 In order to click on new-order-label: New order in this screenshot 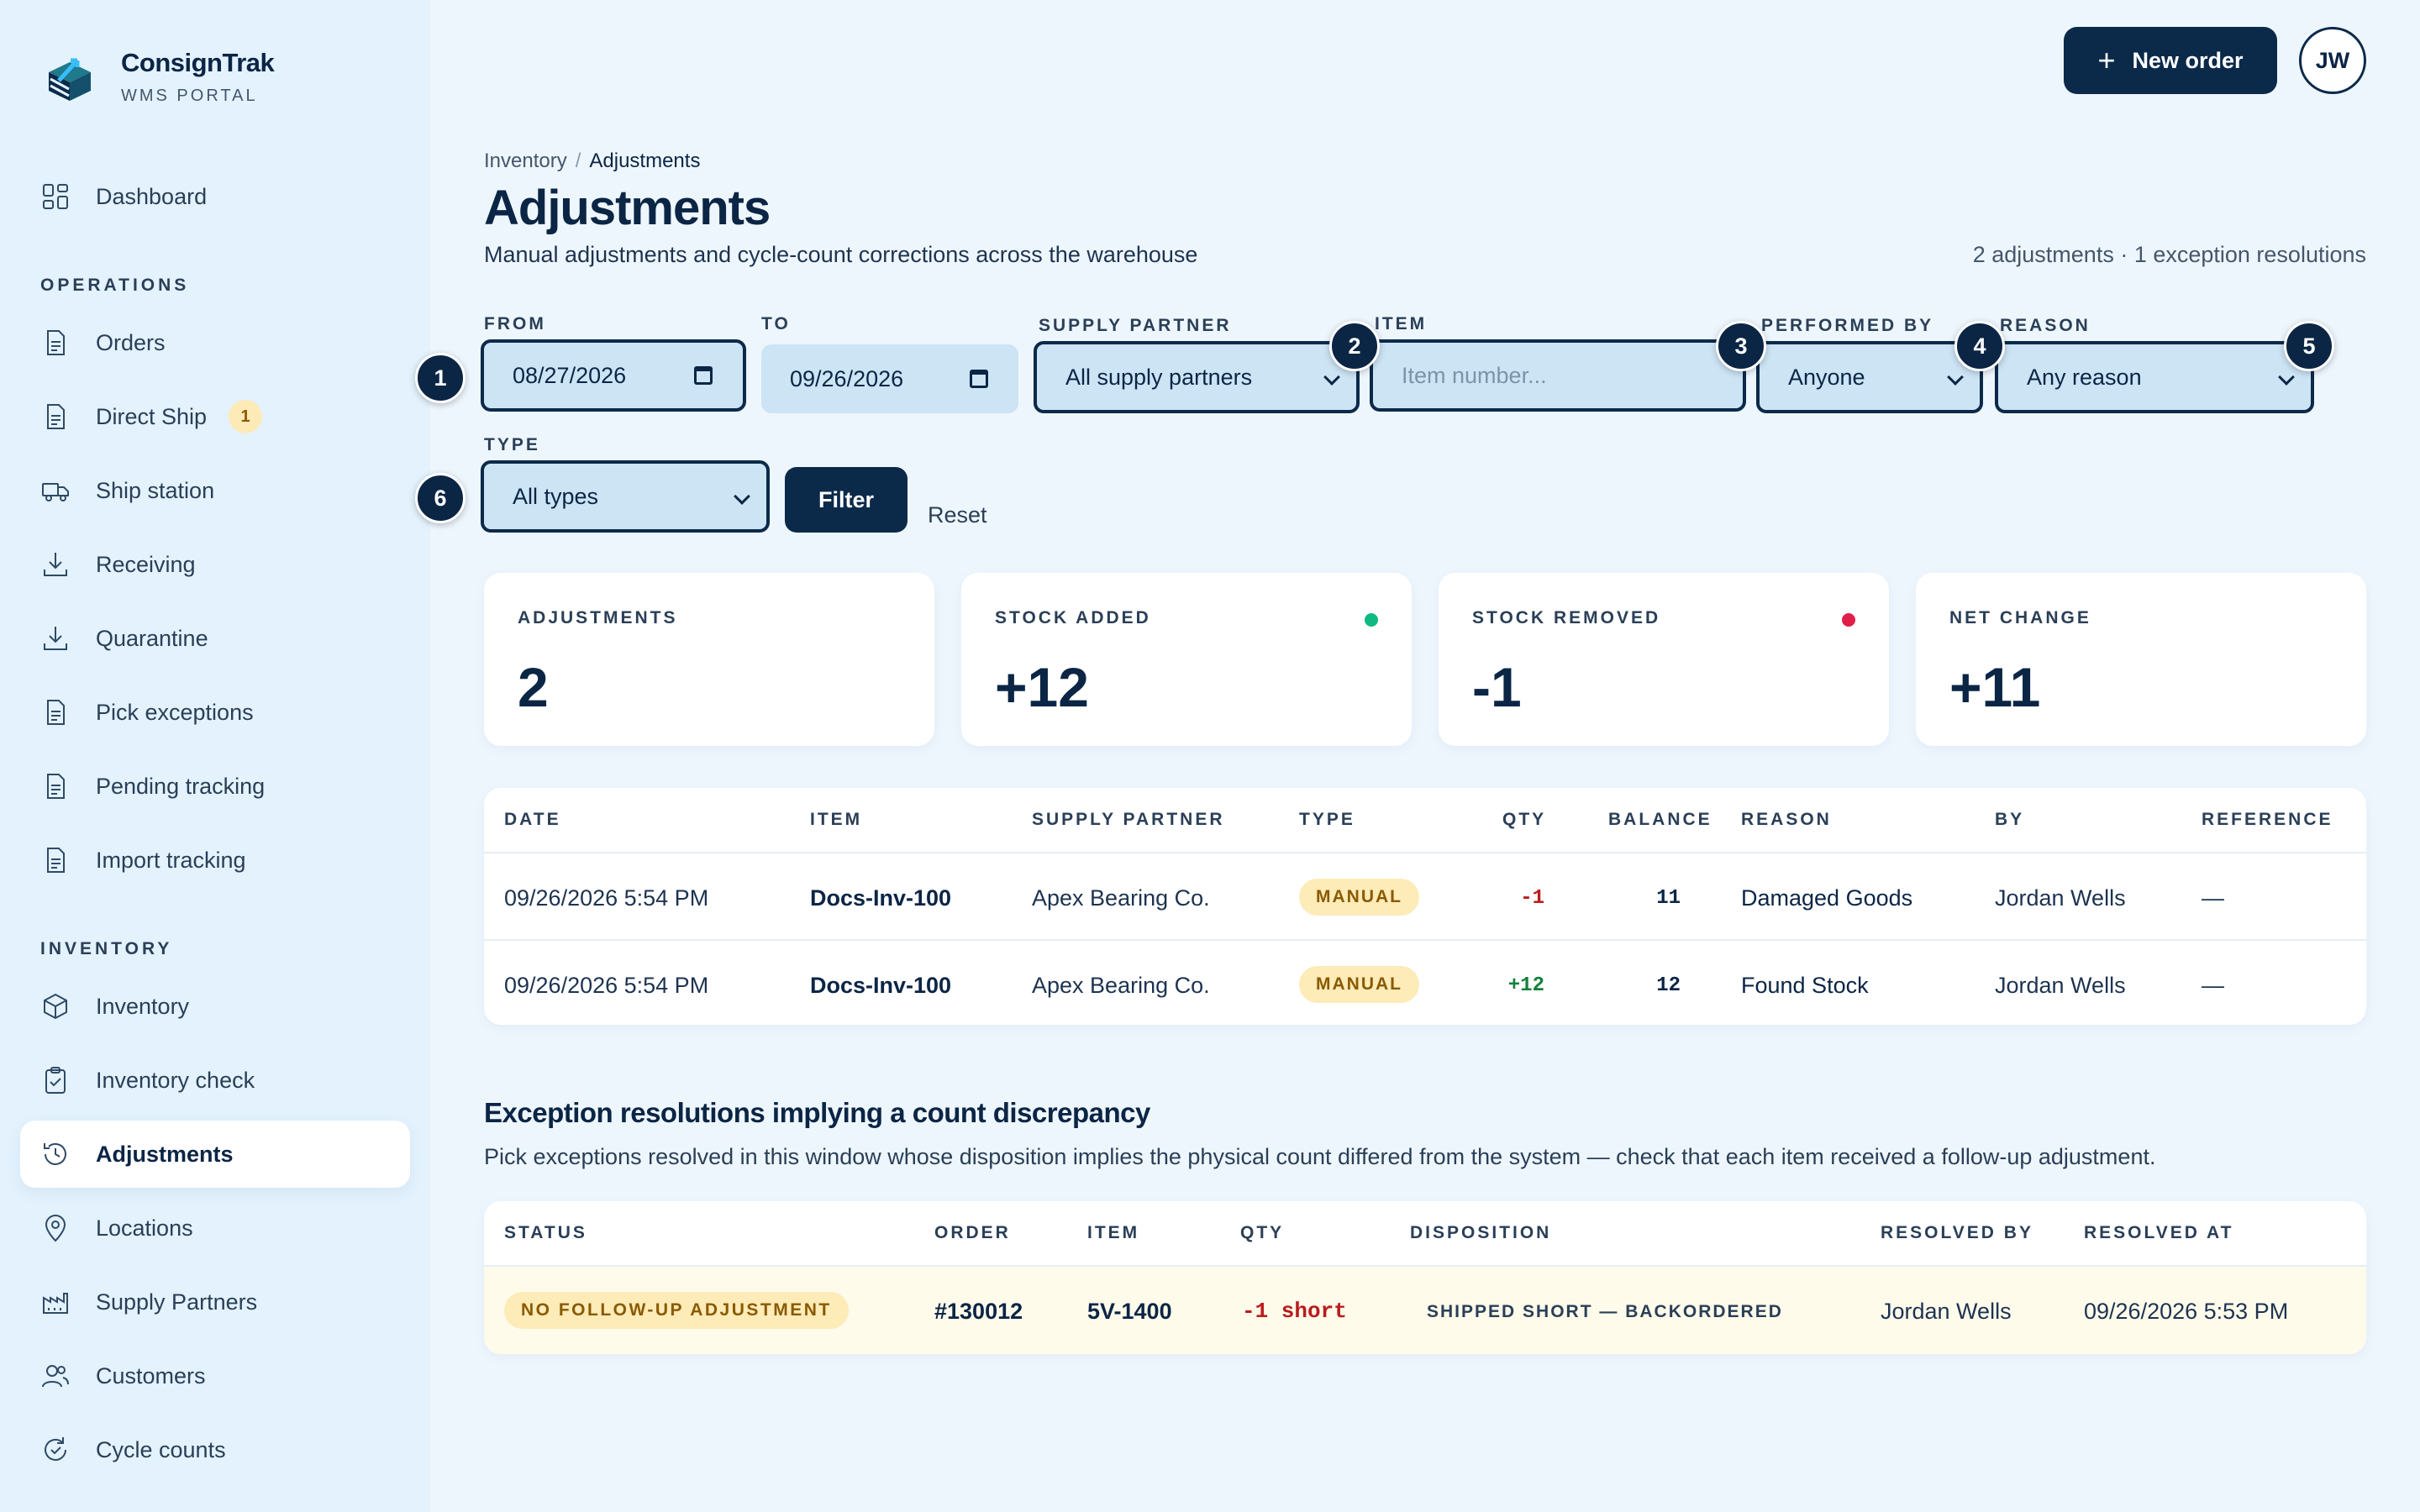, I will do `click(2188, 60)`.